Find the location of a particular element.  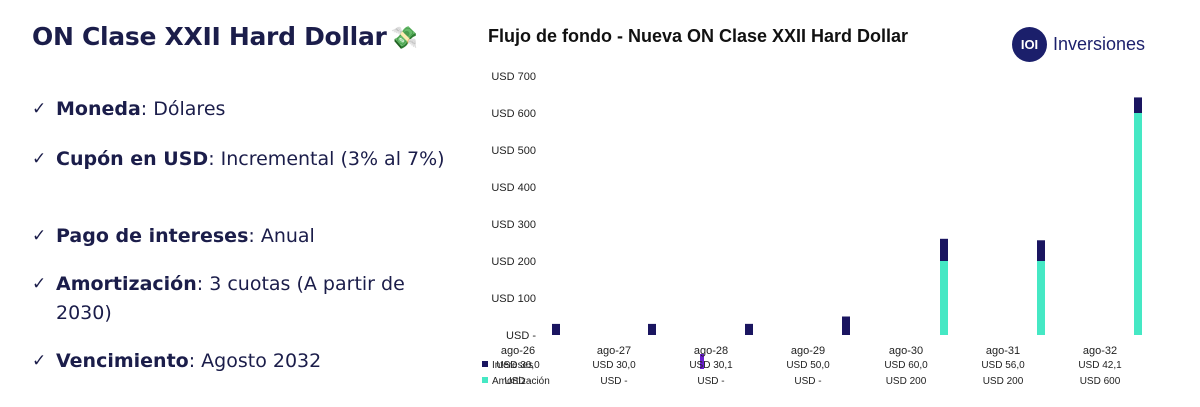

bullet-pago: ✓ Pago de intereses: Anual is located at coordinates (244, 236).